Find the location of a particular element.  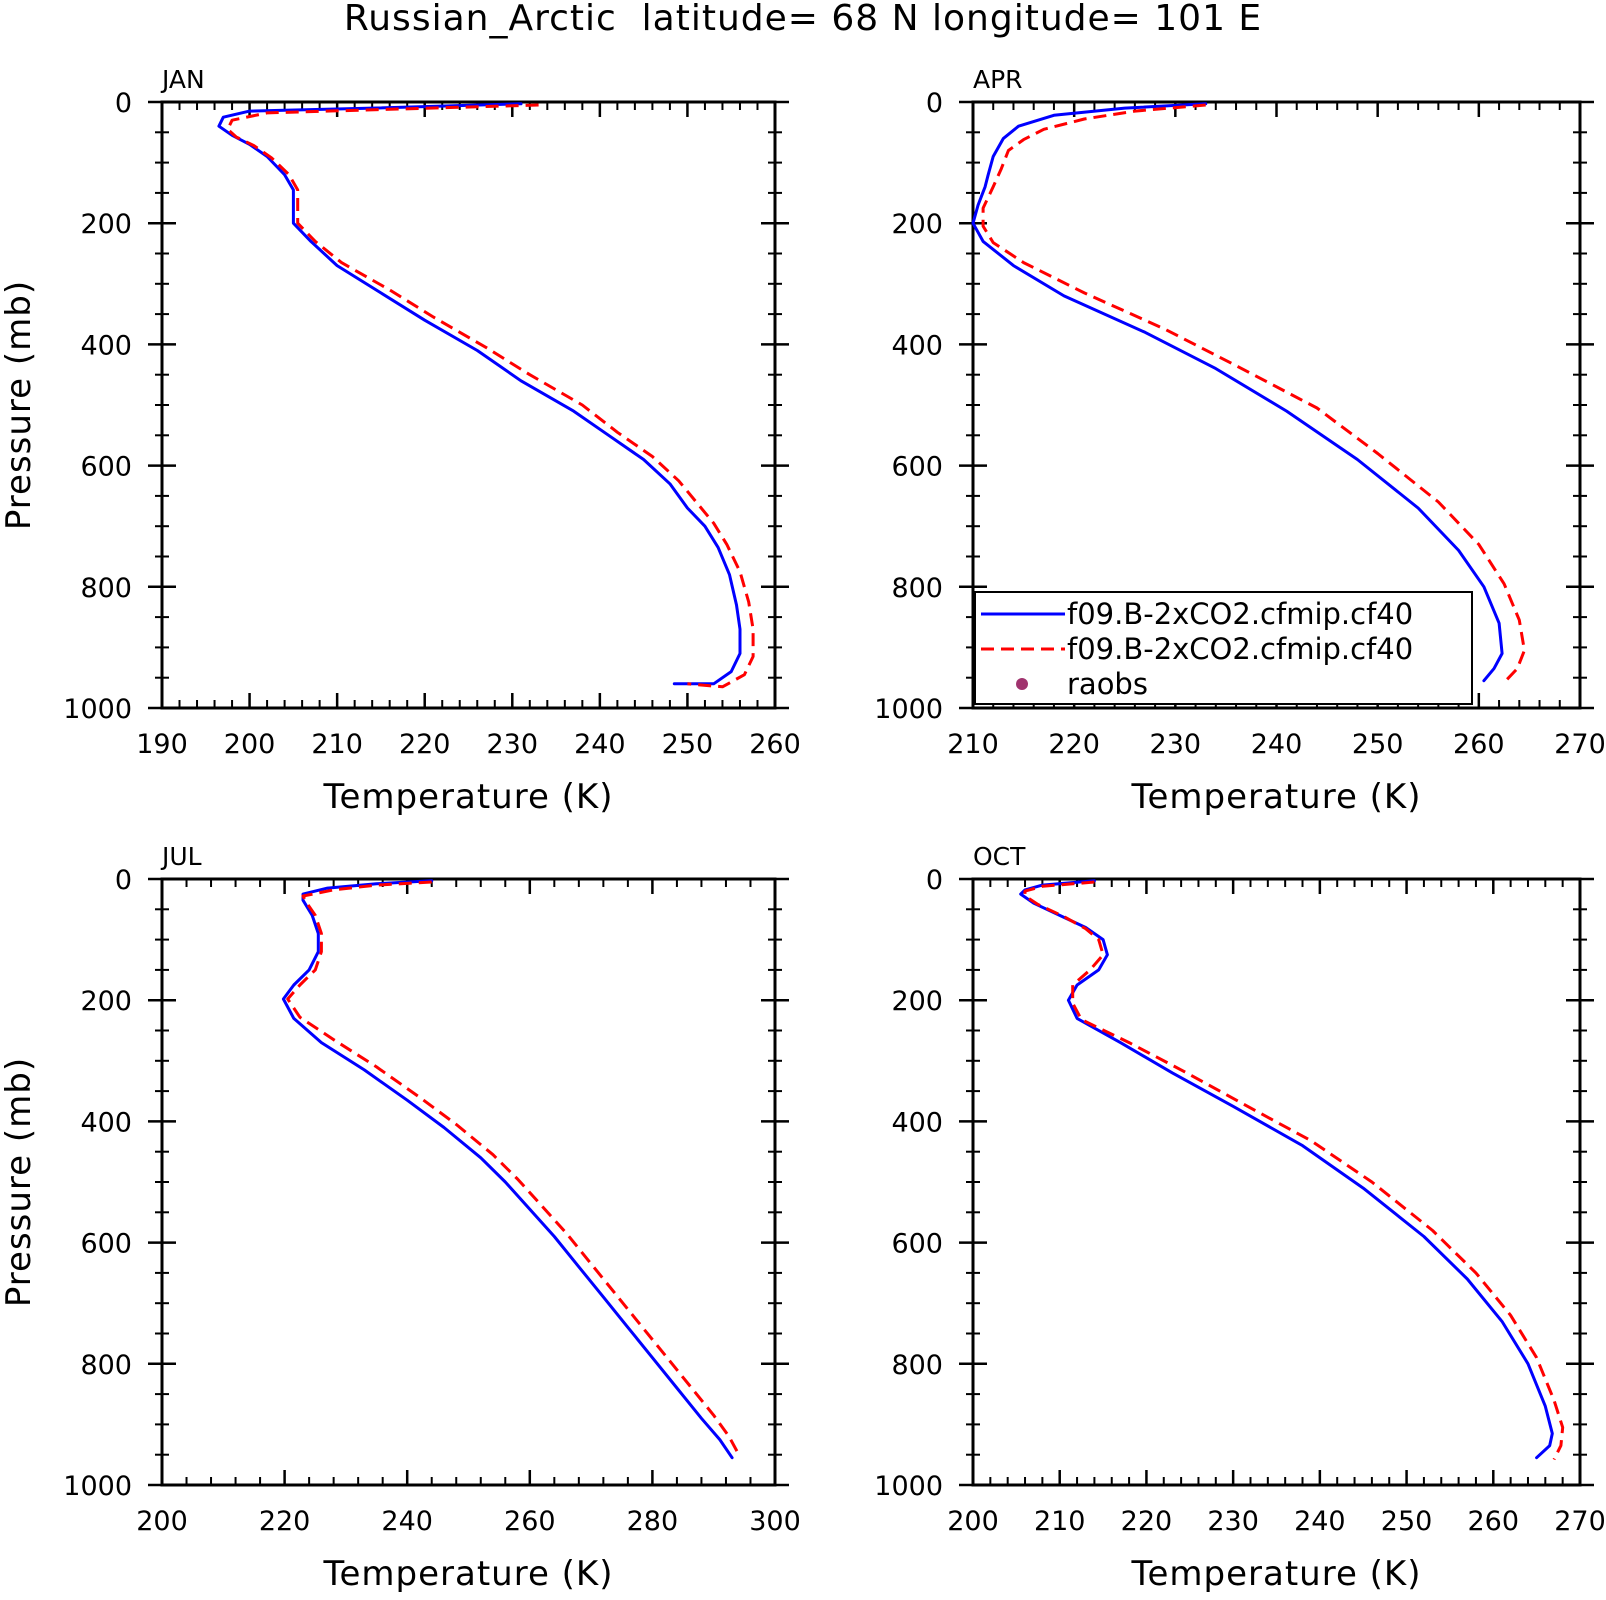

x-tick-label: 190 is located at coordinates (162, 744).